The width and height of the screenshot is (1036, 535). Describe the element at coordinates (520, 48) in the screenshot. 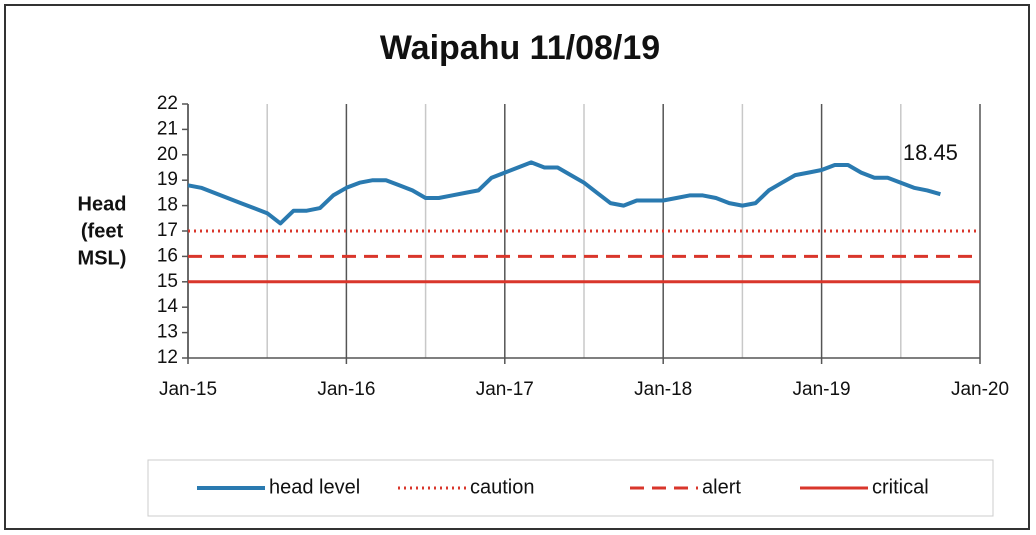

I see `chart-title: Waipahu 11/08/19` at that location.